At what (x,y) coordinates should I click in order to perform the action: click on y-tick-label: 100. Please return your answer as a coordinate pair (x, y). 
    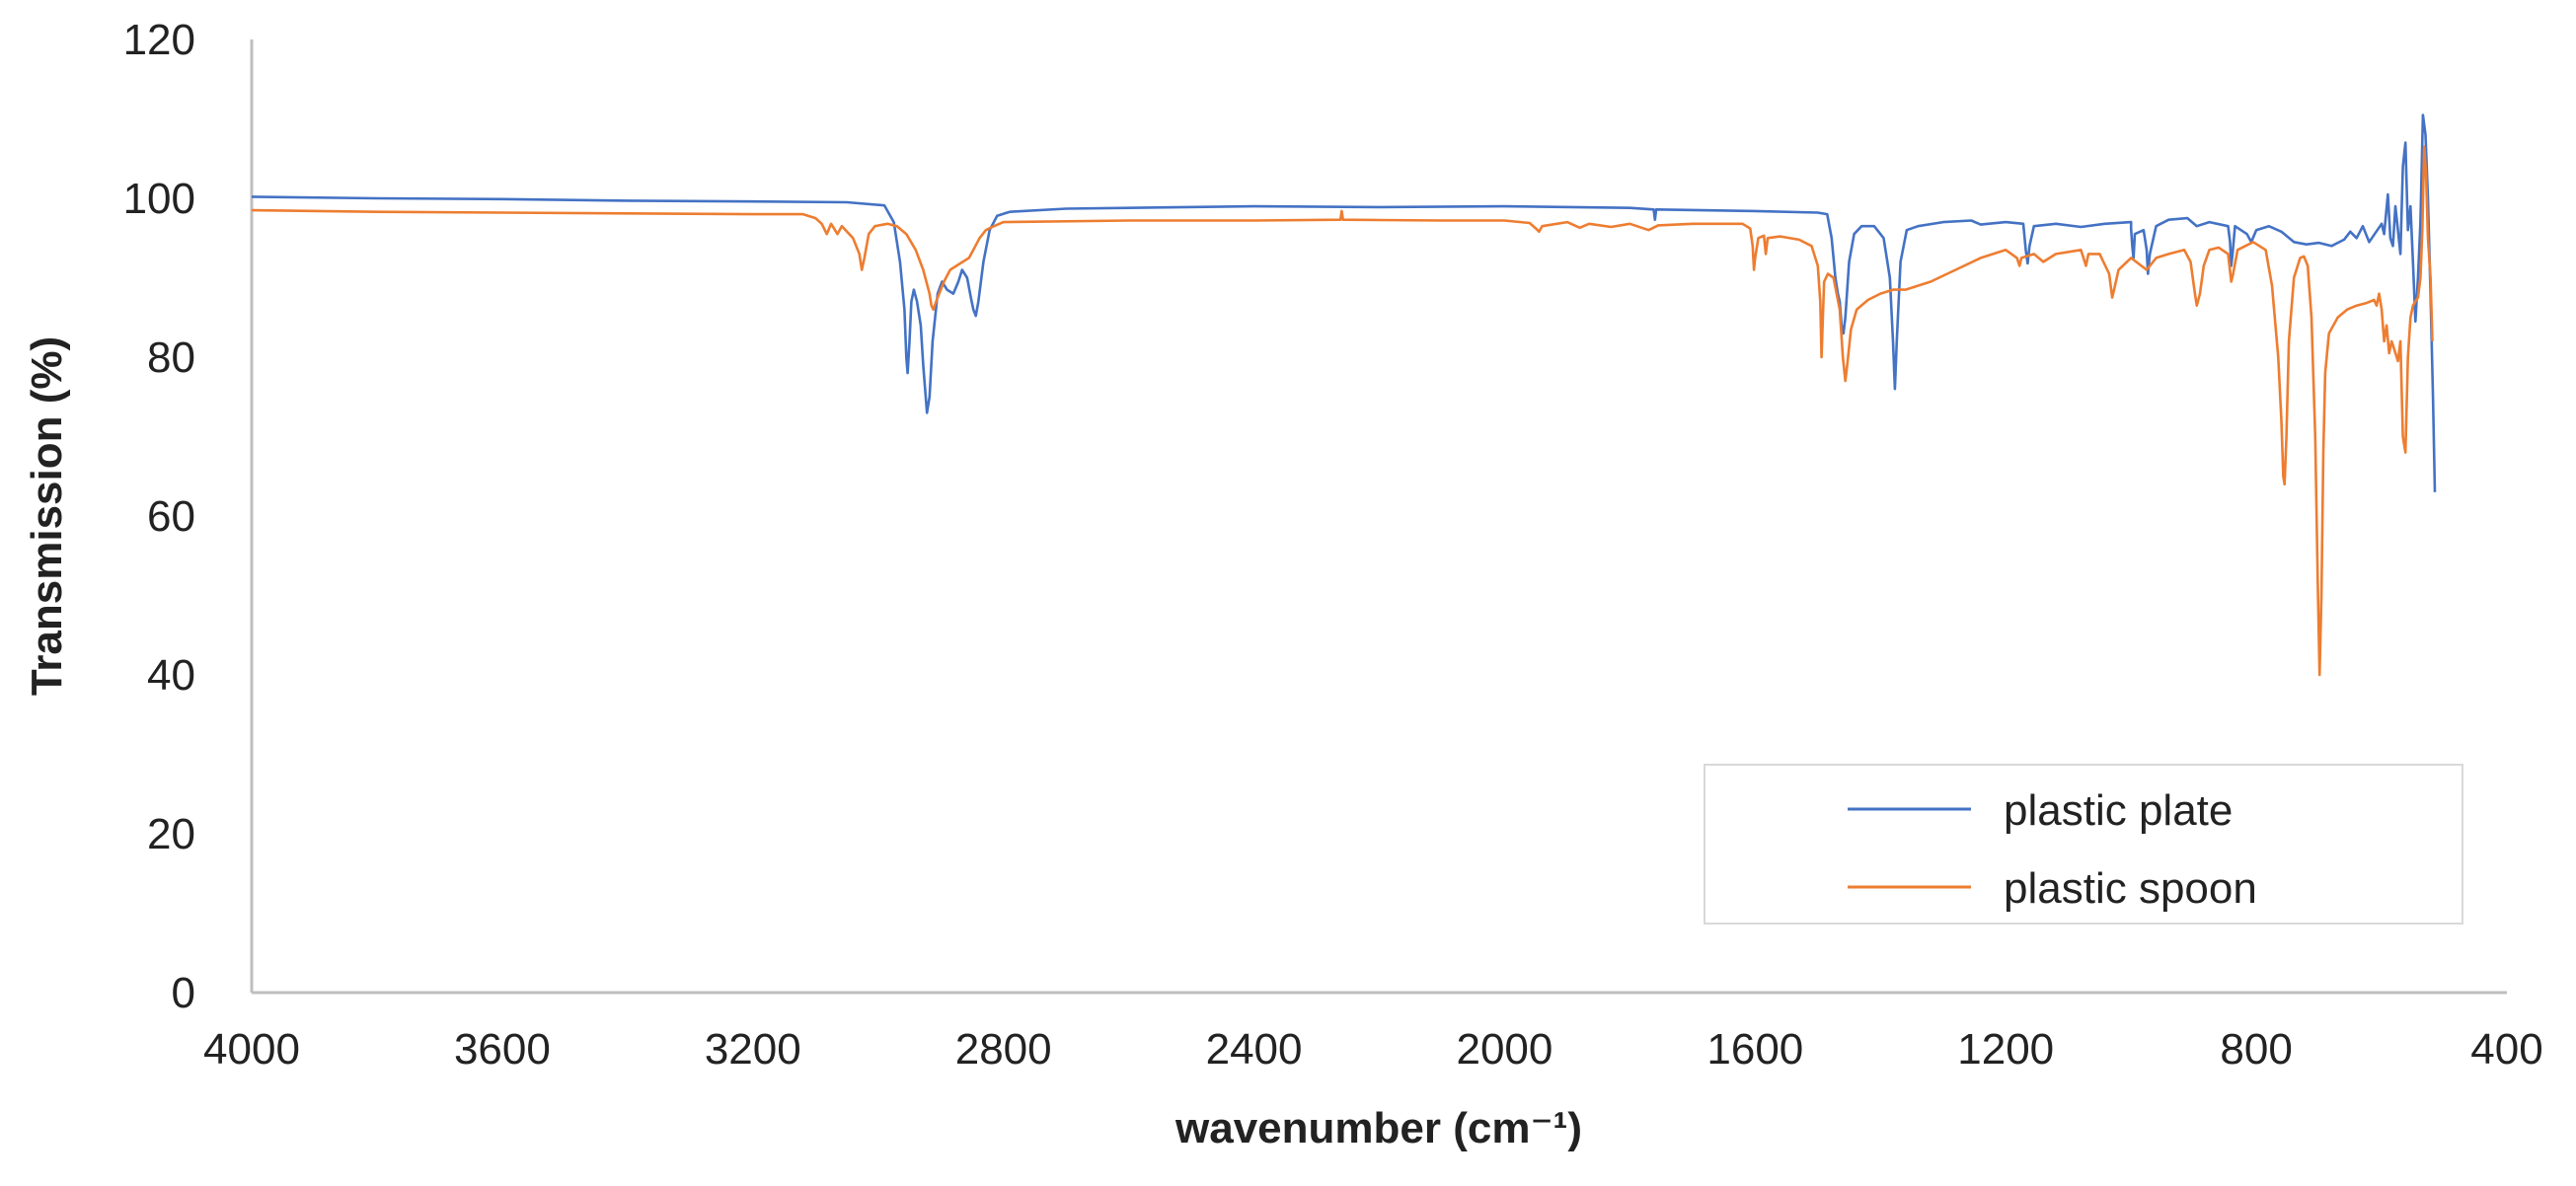
    Looking at the image, I should click on (159, 199).